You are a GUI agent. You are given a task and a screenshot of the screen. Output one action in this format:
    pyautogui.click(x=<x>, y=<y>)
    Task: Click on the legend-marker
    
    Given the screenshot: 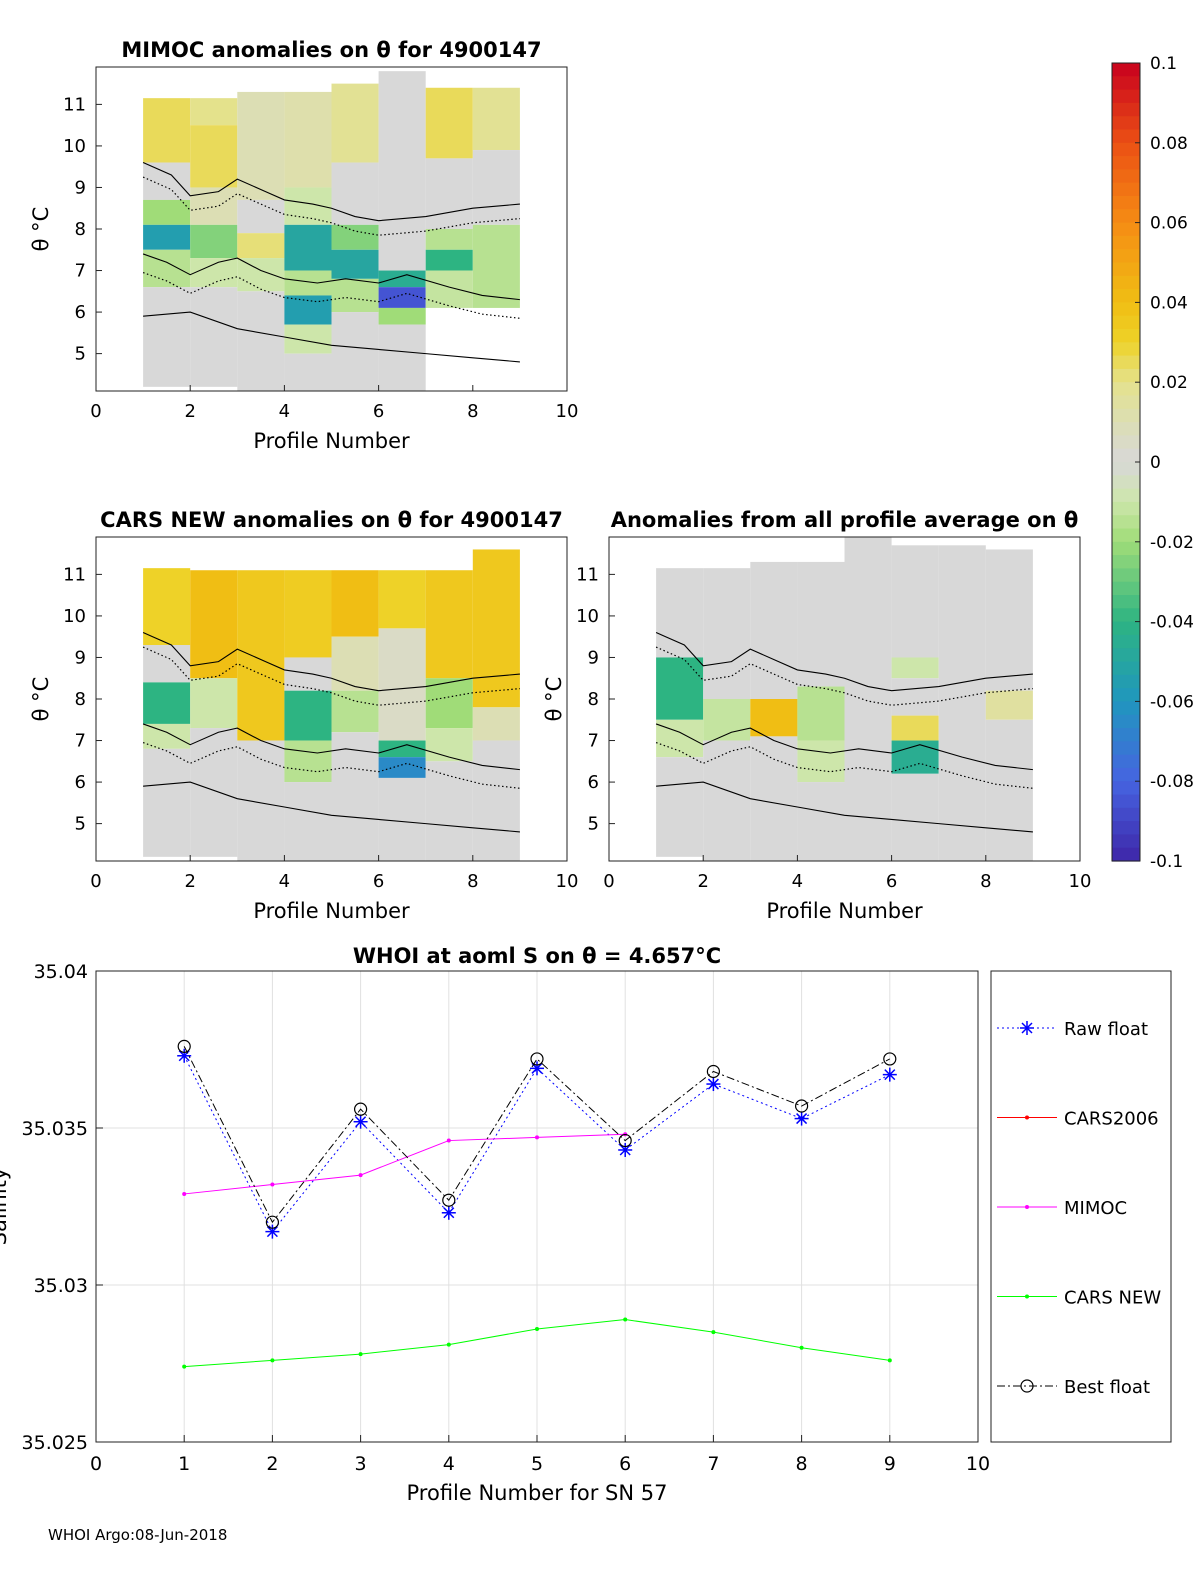 What is the action you would take?
    pyautogui.click(x=1027, y=1028)
    